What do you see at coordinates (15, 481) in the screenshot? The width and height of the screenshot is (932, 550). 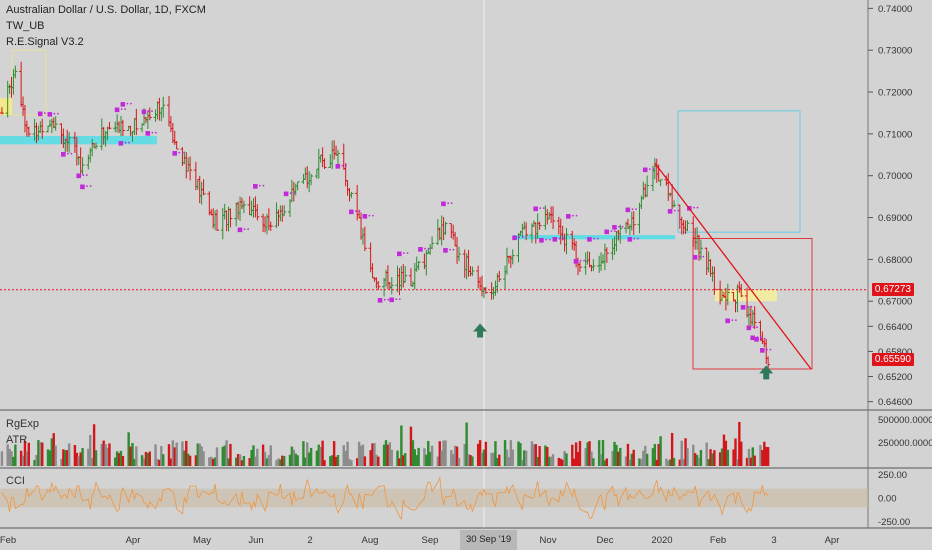 I see `cci-label: CCI` at bounding box center [15, 481].